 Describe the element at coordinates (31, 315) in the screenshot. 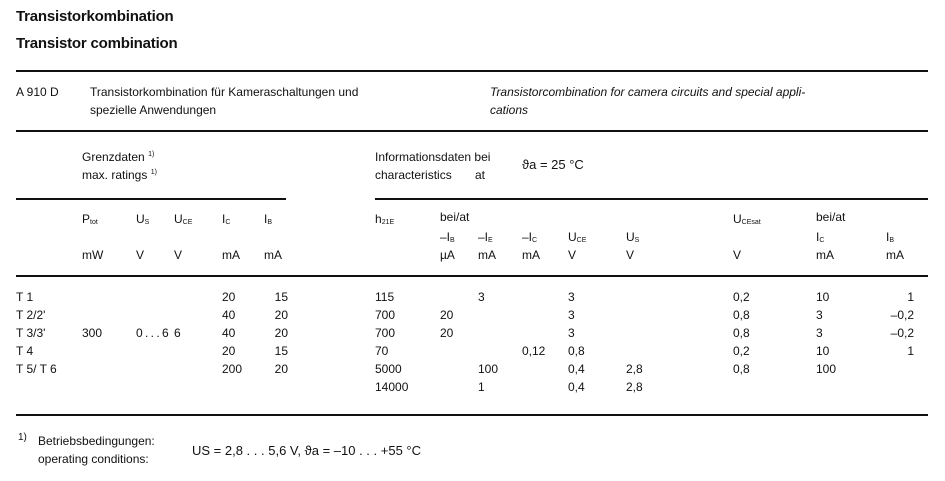

I see `row-label: T 2/2'` at that location.